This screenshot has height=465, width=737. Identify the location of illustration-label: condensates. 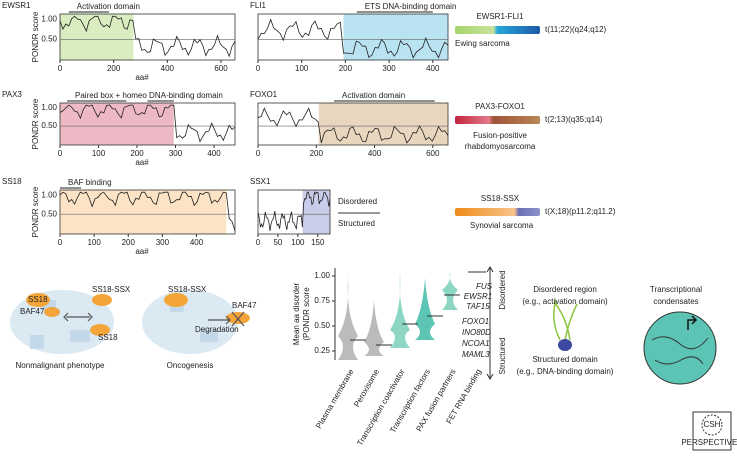
(675, 301).